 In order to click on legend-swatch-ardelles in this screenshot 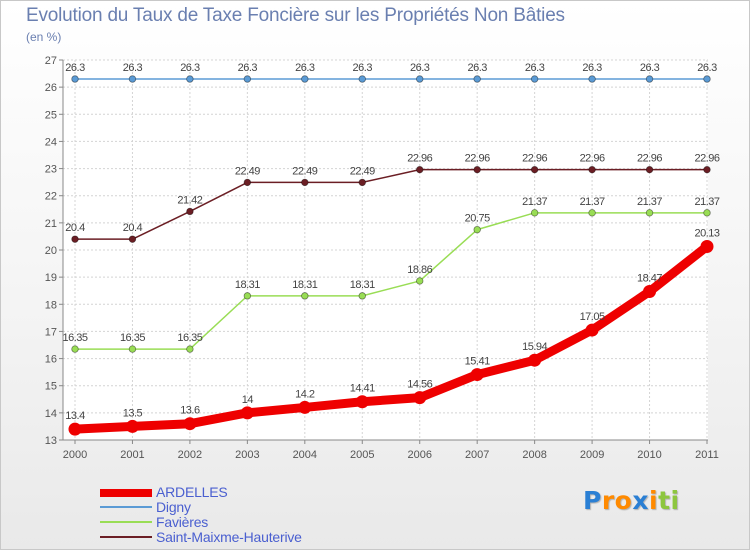, I will do `click(126, 493)`.